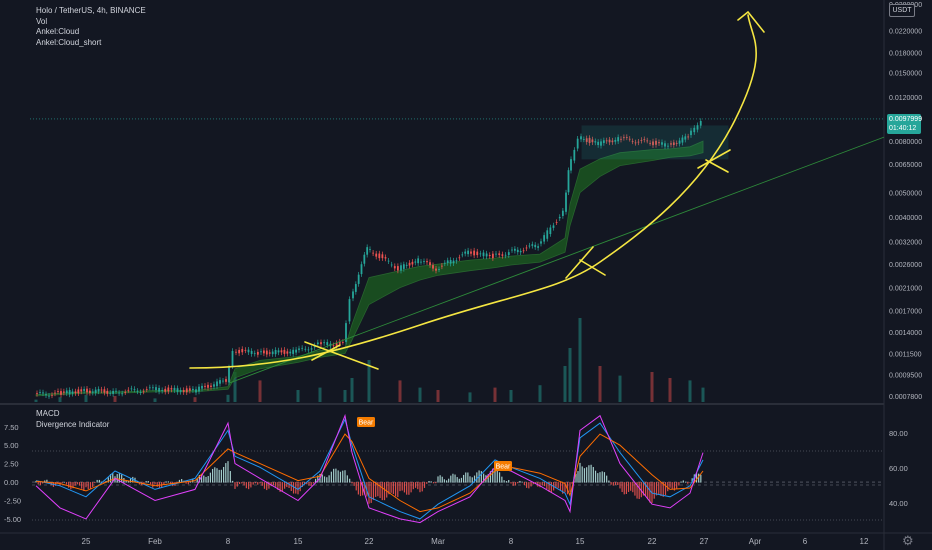 Image resolution: width=932 pixels, height=550 pixels. I want to click on gear-icon: ⚙, so click(908, 540).